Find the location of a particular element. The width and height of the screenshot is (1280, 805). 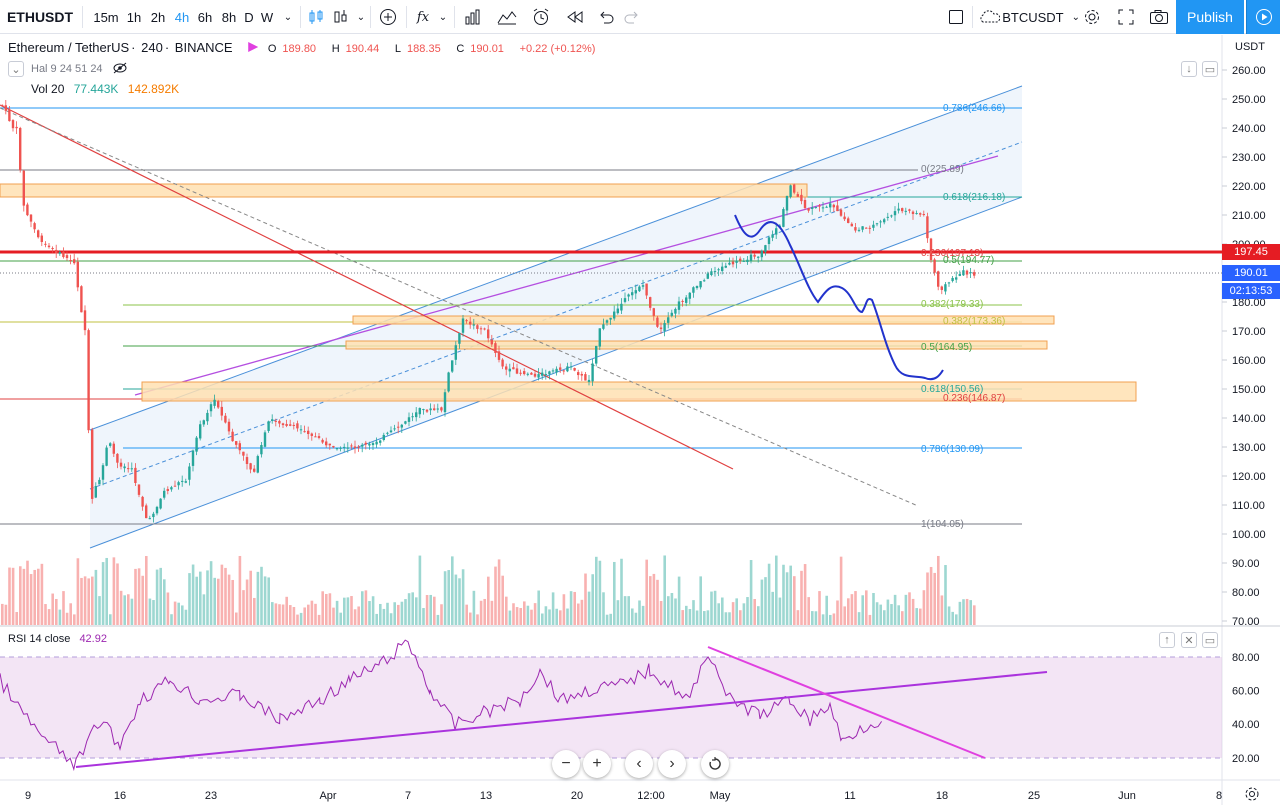

financials-icon is located at coordinates (473, 17).